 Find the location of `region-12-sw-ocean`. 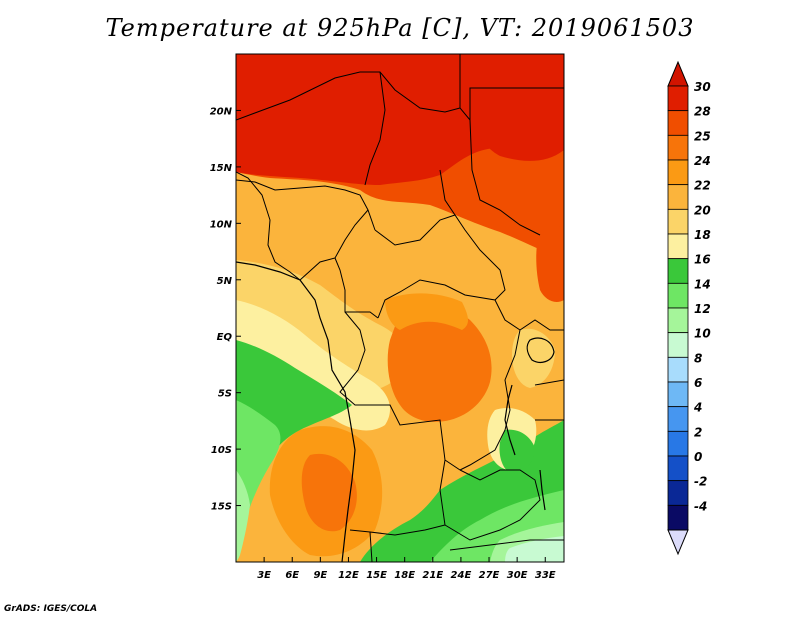

region-12-sw-ocean is located at coordinates (243, 516).